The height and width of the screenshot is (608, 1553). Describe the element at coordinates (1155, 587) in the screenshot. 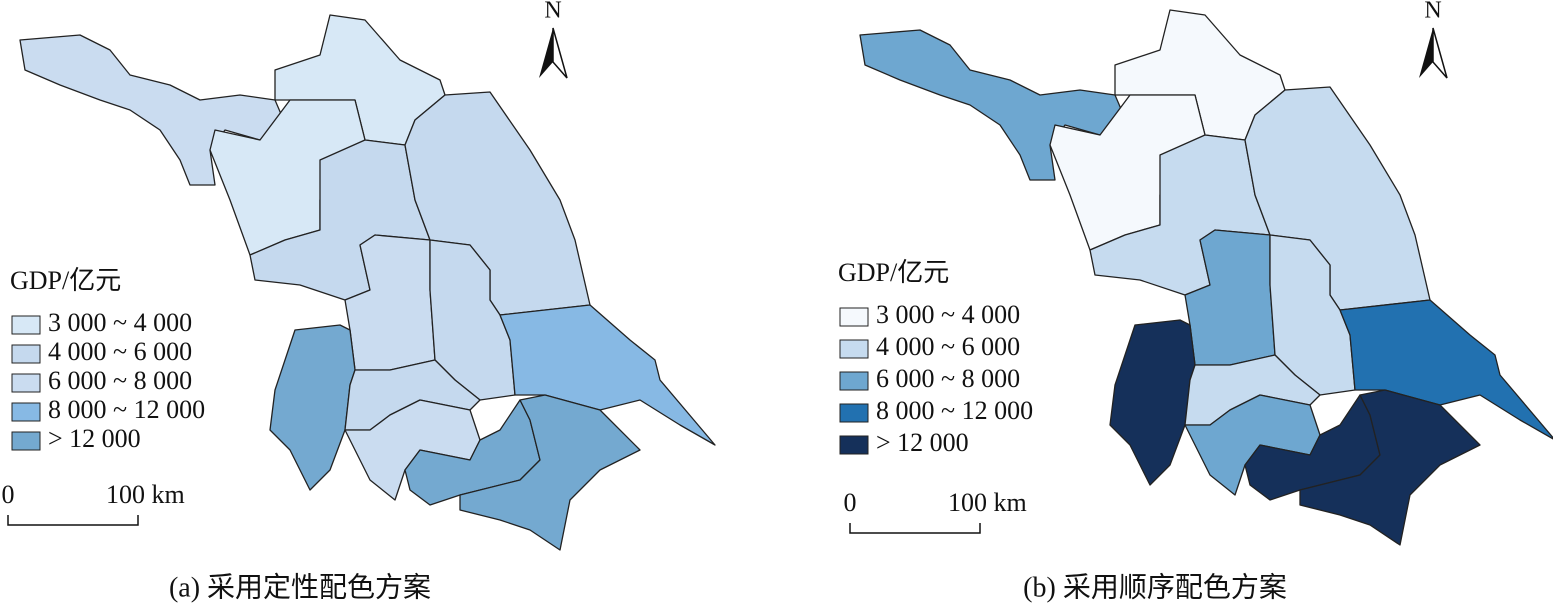

I see `caption: (b) 采用顺序配色方案` at that location.